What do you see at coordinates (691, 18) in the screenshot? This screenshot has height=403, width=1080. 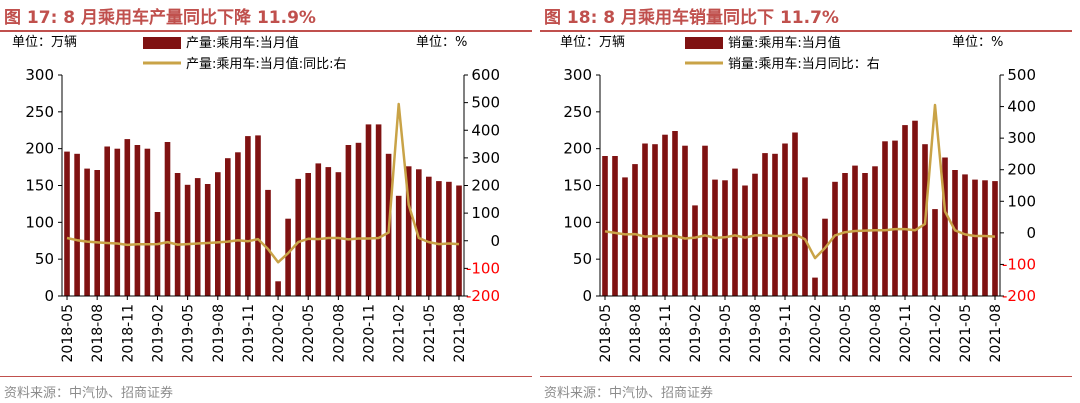 I see `chart-title: 图 18: 8 月乘用车销量同比下 11.7%` at bounding box center [691, 18].